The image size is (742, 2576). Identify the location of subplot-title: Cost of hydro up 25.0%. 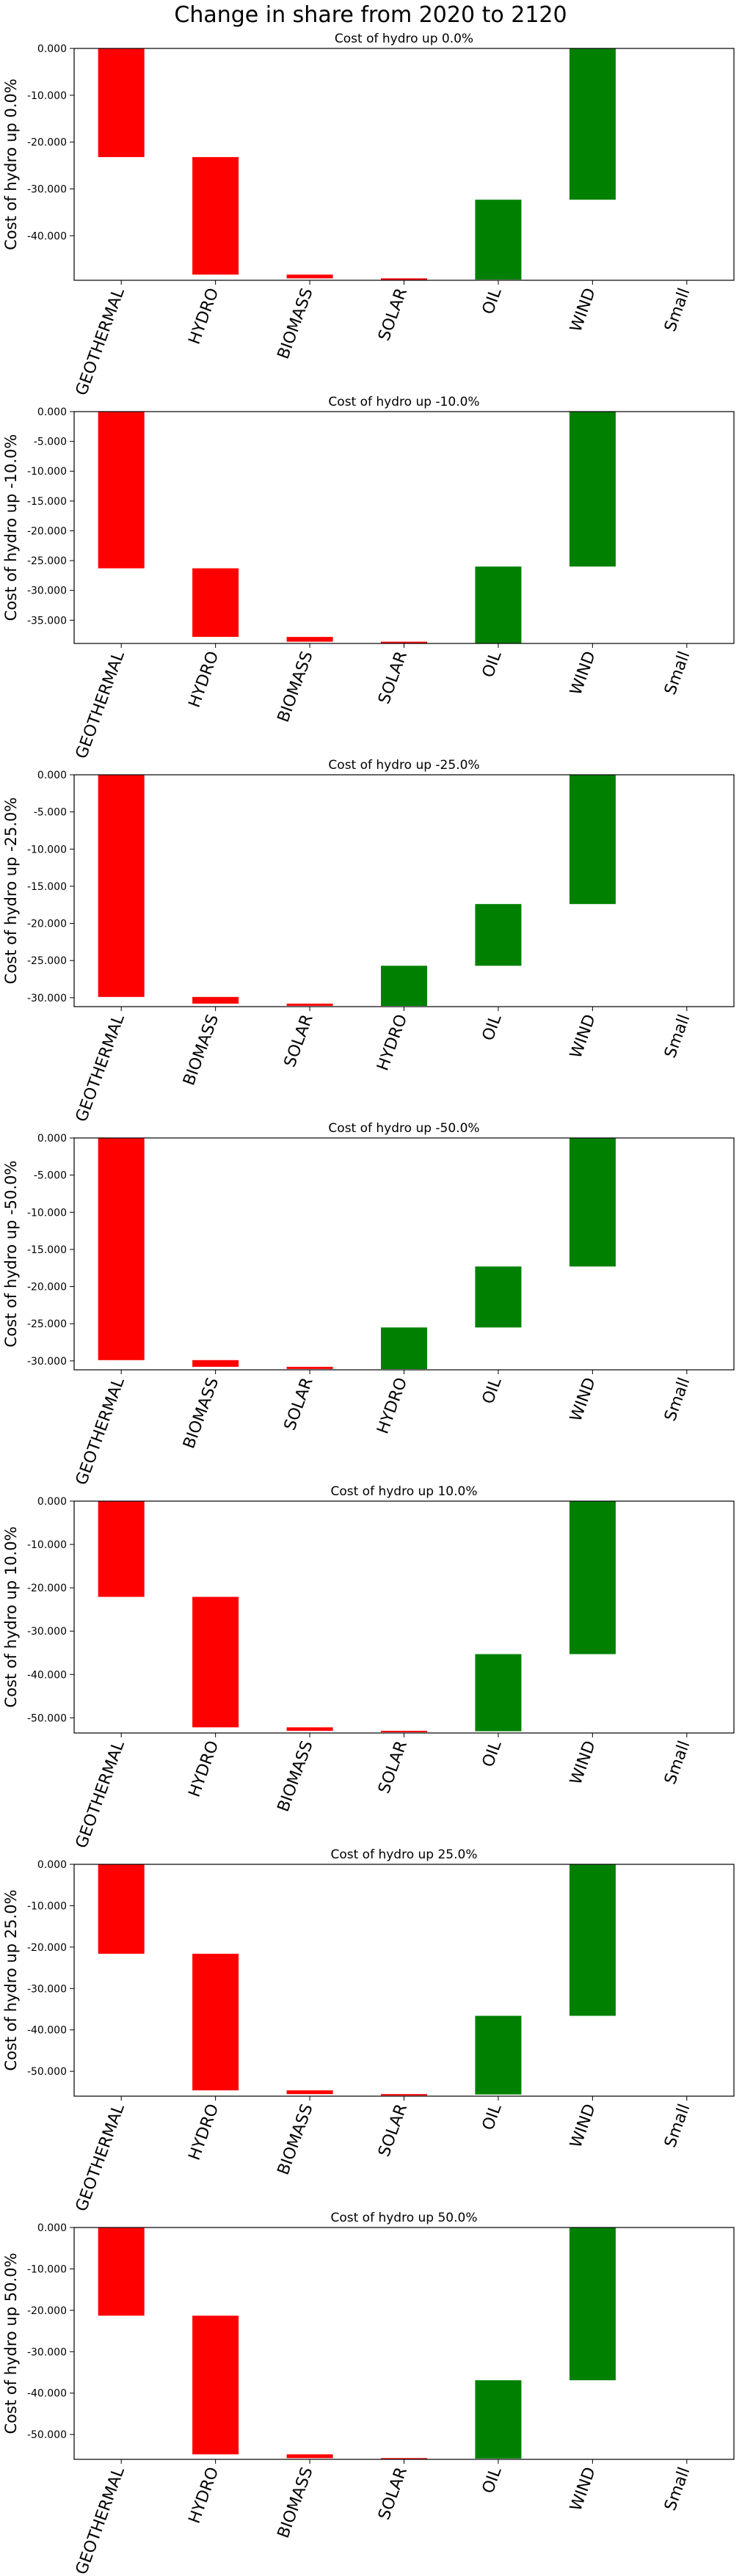
(403, 1855).